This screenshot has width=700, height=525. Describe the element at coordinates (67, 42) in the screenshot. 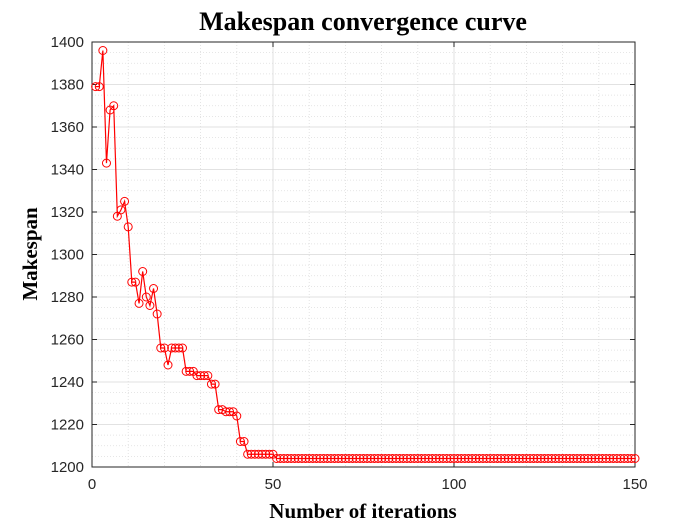

I see `y-tick-label: 1400` at that location.